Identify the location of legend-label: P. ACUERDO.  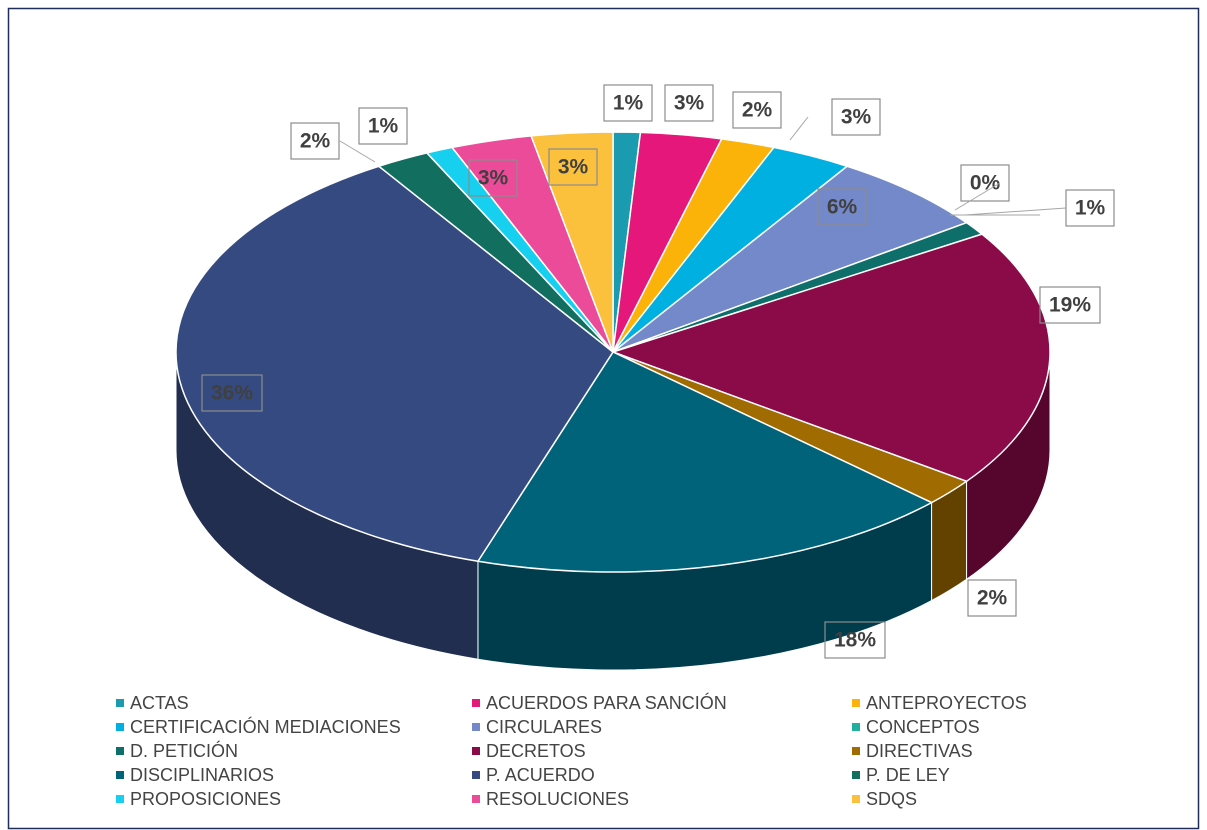
(540, 775).